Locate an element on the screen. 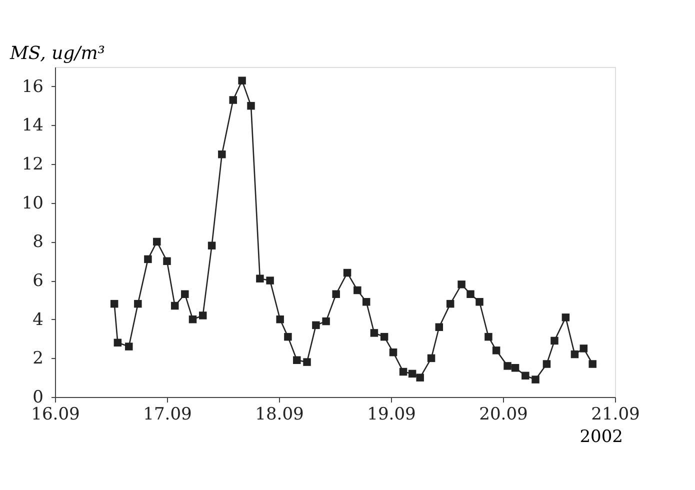 This screenshot has width=695, height=490. y-tick-label: 8 is located at coordinates (38, 242).